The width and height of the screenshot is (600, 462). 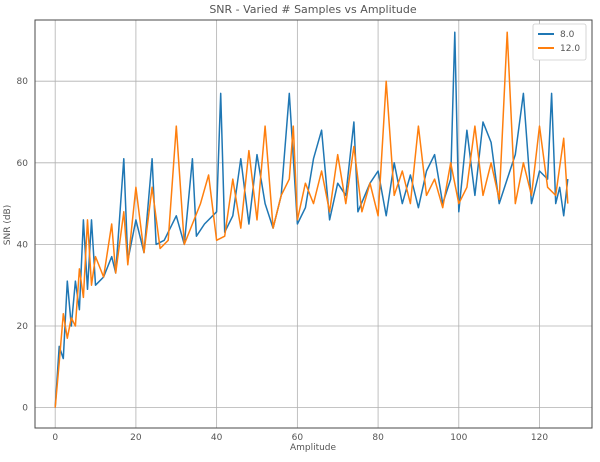 I want to click on legend-label: 12.0, so click(x=570, y=49).